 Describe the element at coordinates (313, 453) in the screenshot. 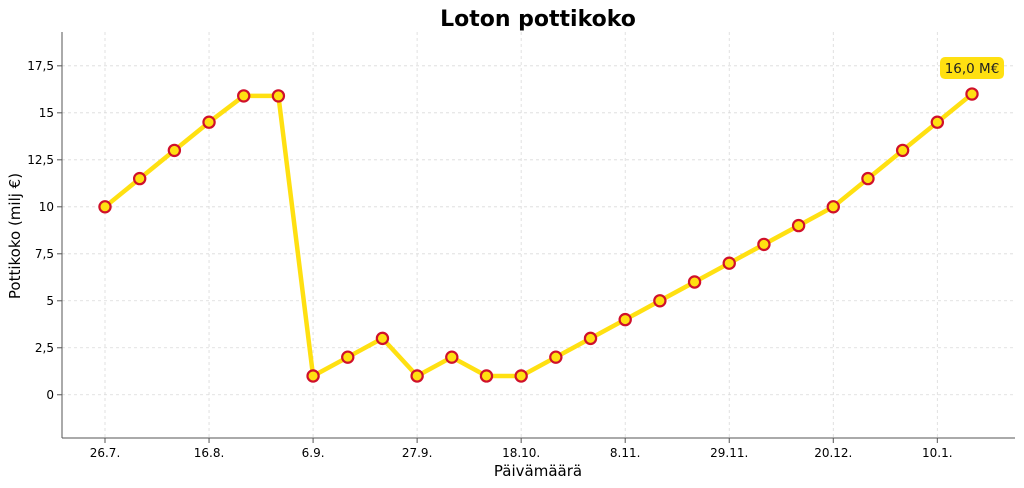

I see `x-tick-label: 6.9.` at that location.